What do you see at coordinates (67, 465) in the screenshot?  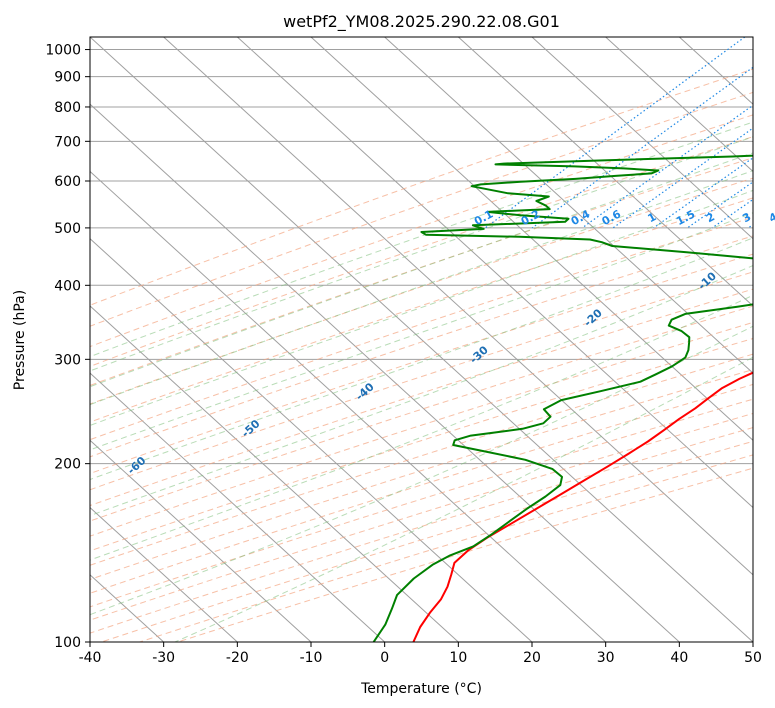 I see `y-tick-label: 200` at bounding box center [67, 465].